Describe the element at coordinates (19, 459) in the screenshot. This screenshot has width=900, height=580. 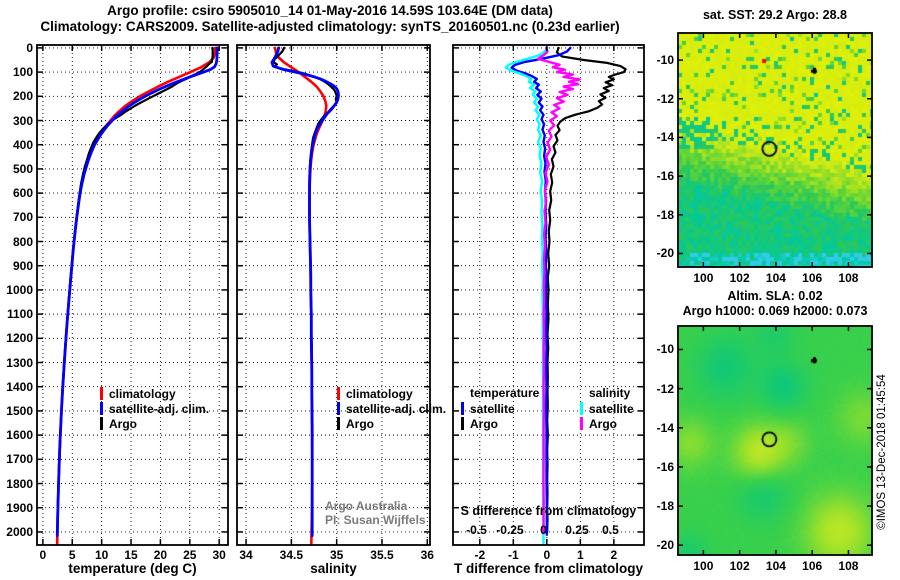
I see `tick-label: 1700` at that location.